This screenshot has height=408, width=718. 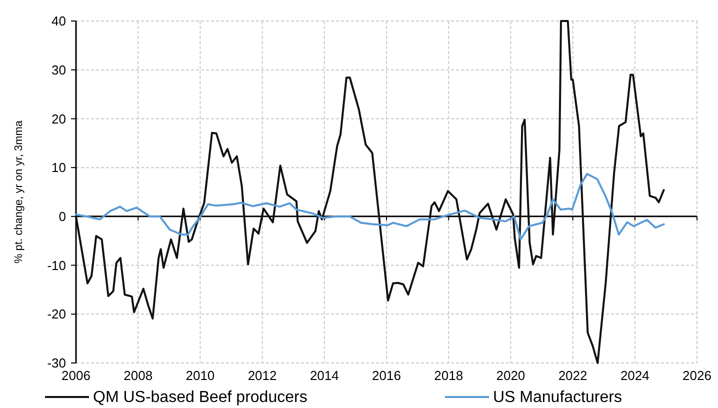 I want to click on x-tick-label: 2020, so click(x=511, y=375).